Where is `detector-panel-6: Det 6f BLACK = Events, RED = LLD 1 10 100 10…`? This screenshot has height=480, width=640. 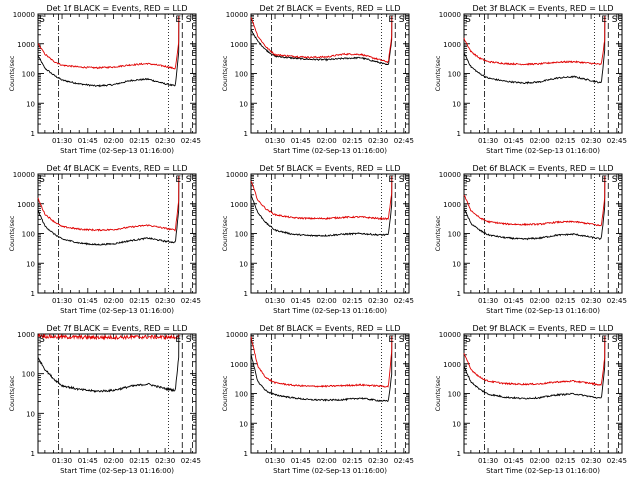
detector-panel-6: Det 6f BLACK = Events, RED = LLD 1 10 100 10… is located at coordinates (530, 239).